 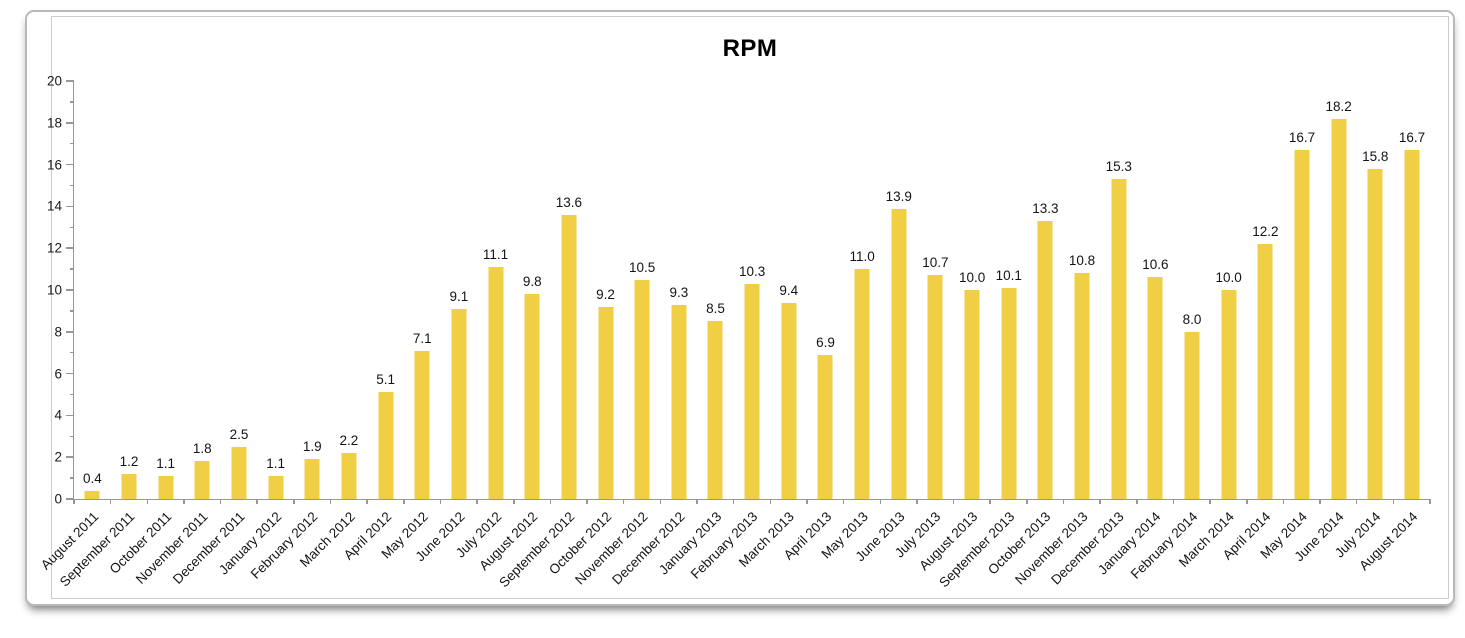 I want to click on x-axis-label: March 2012, so click(x=327, y=540).